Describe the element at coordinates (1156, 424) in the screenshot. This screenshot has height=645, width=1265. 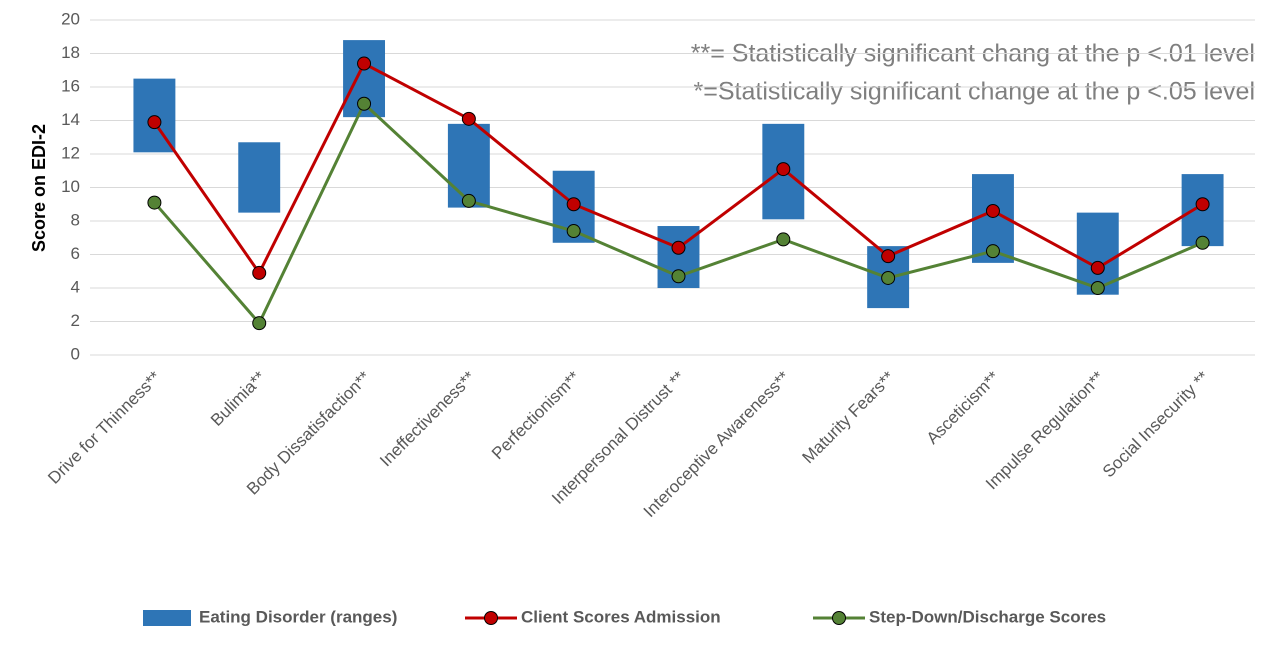
I see `x-tick-label: Social Insecurity **` at that location.